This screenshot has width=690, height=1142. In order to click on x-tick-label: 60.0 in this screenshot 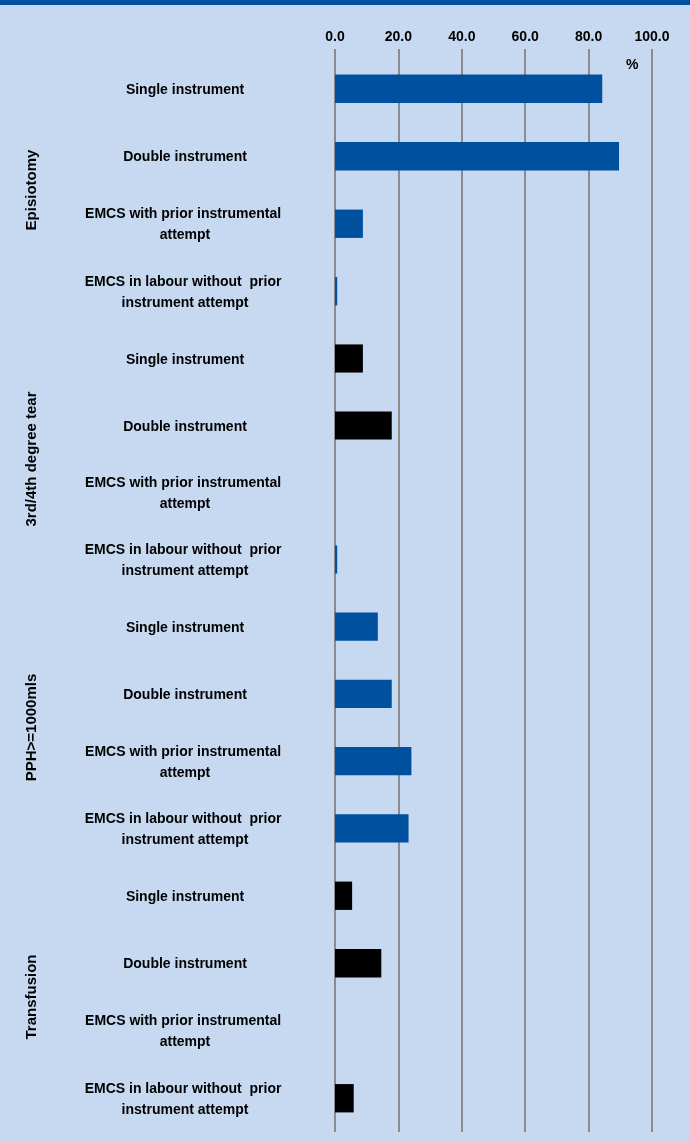, I will do `click(525, 36)`.